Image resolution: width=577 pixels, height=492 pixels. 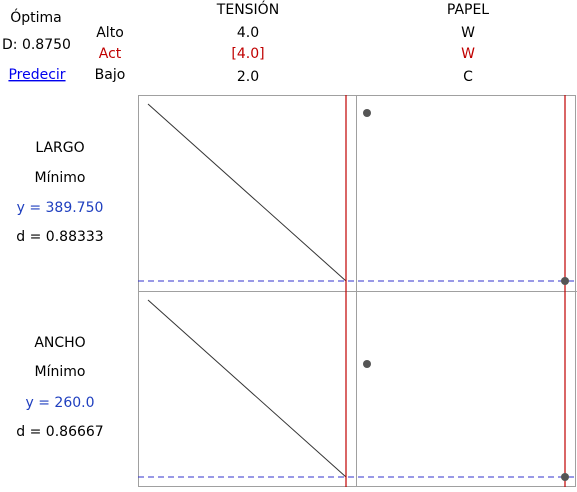 What do you see at coordinates (60, 403) in the screenshot?
I see `response-prediction: y = 260.0` at bounding box center [60, 403].